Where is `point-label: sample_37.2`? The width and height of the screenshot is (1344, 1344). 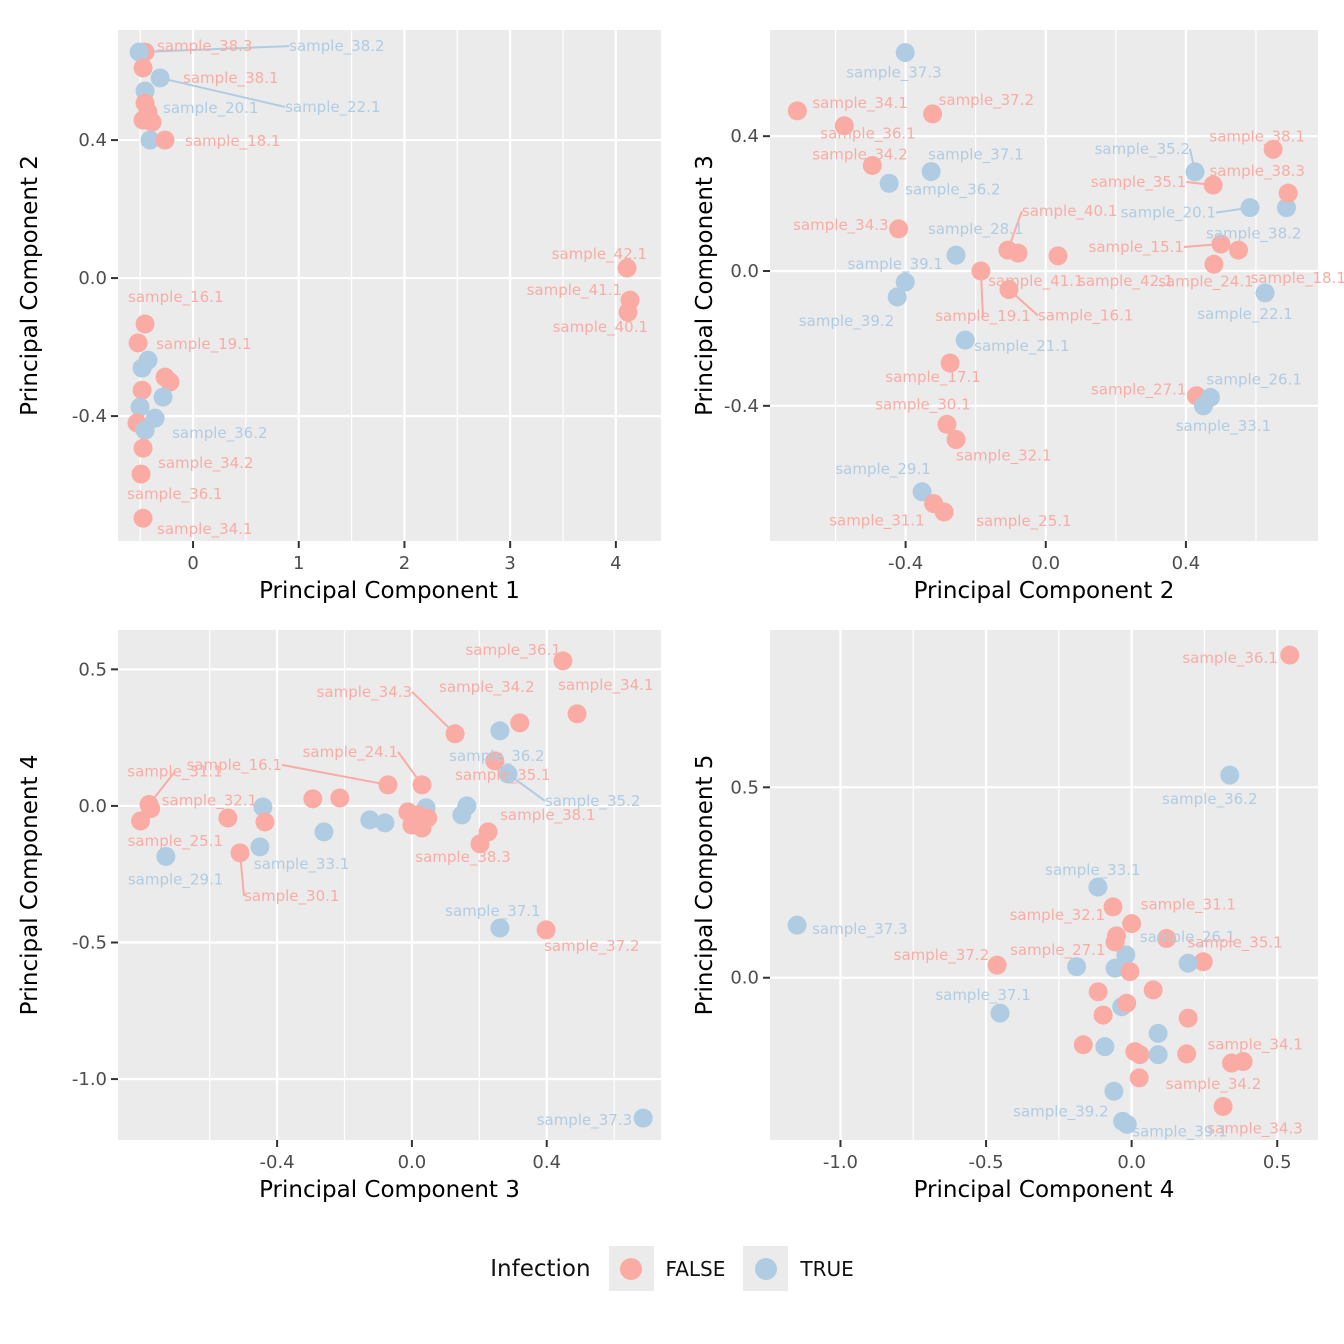
point-label: sample_37.2 is located at coordinates (941, 955).